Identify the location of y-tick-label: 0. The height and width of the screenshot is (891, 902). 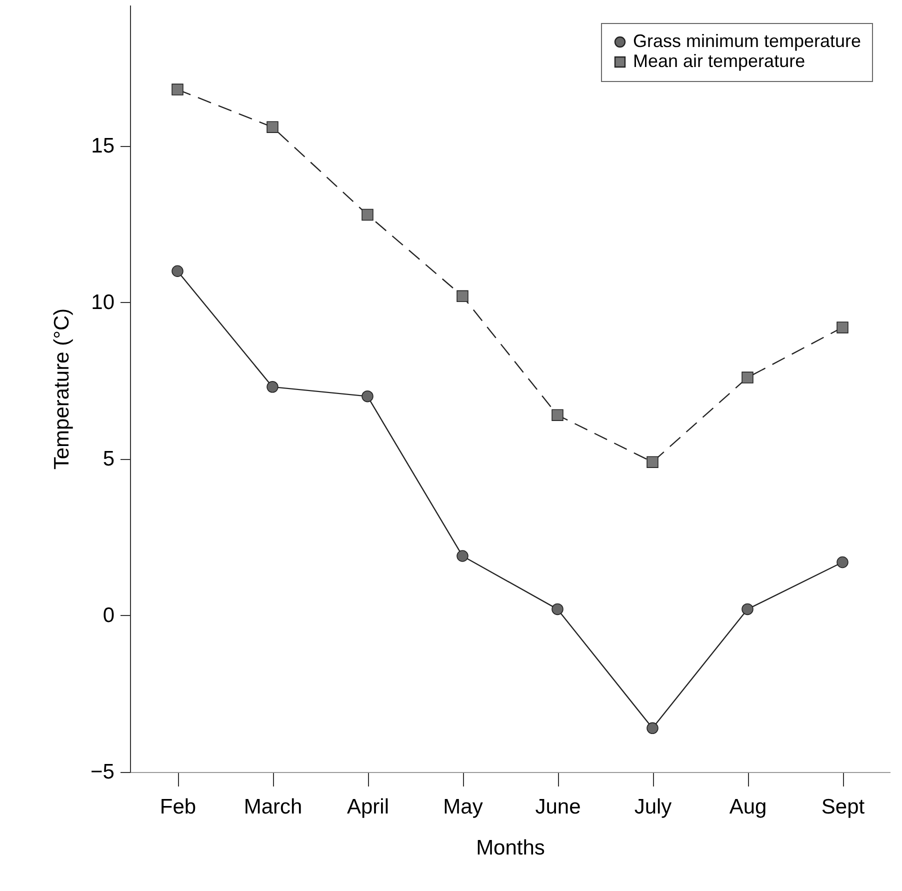
(108, 615).